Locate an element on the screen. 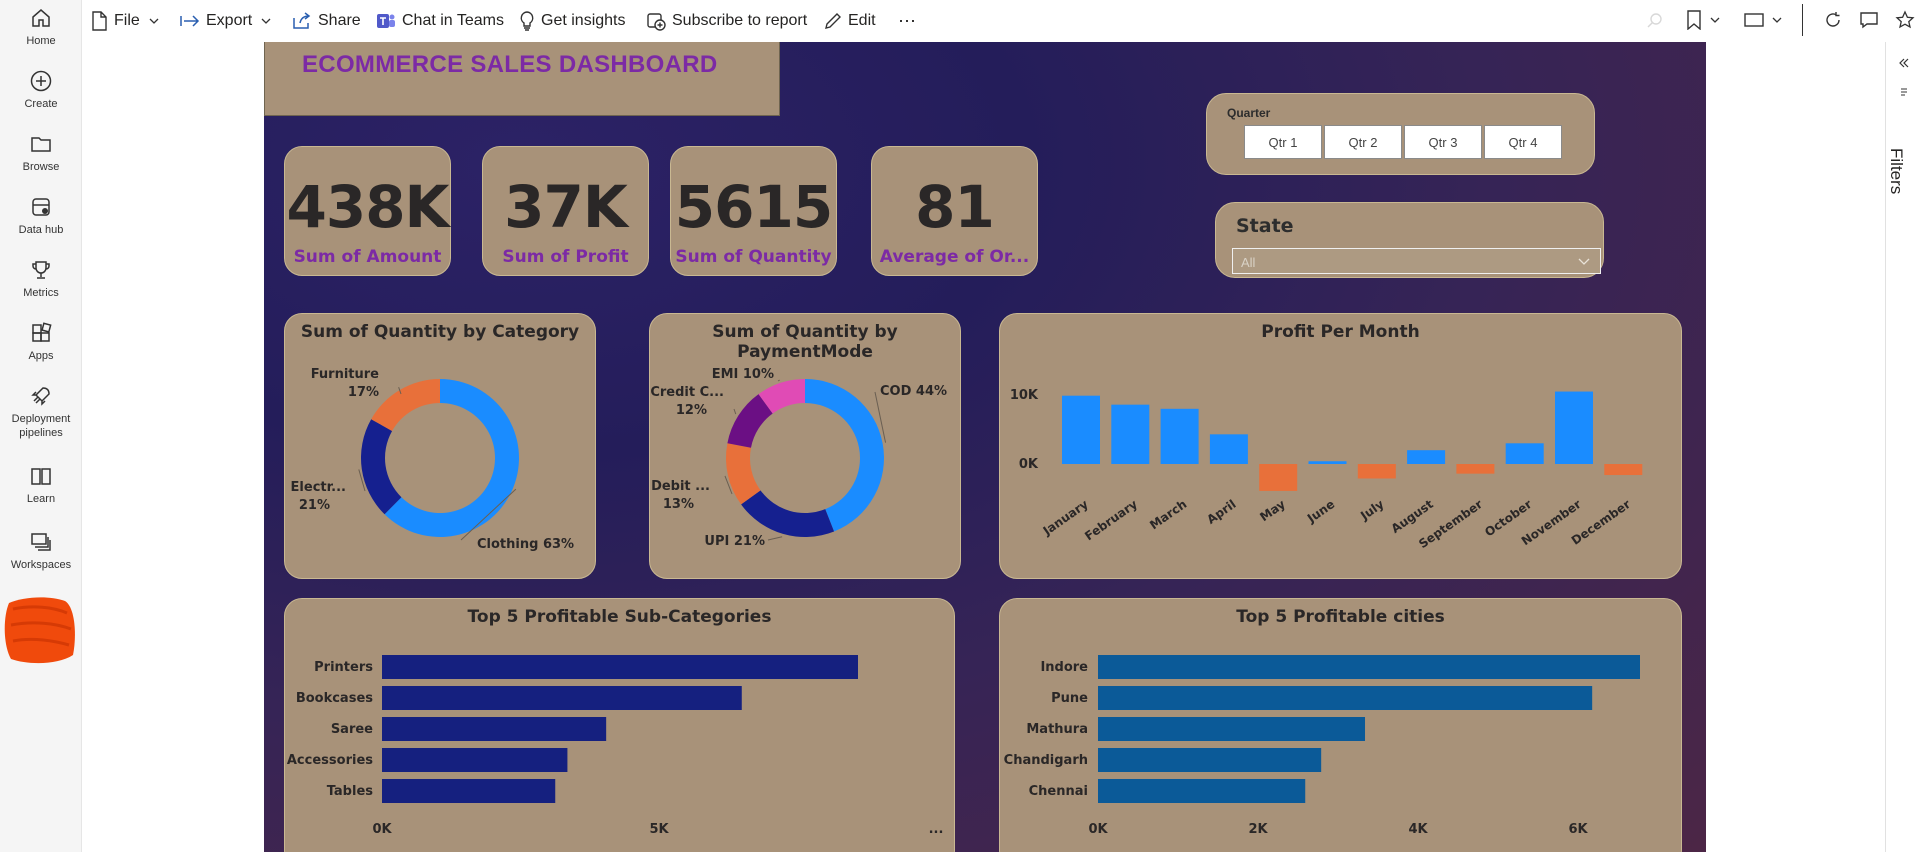 This screenshot has height=852, width=1917. collapse-left-icon is located at coordinates (1904, 63).